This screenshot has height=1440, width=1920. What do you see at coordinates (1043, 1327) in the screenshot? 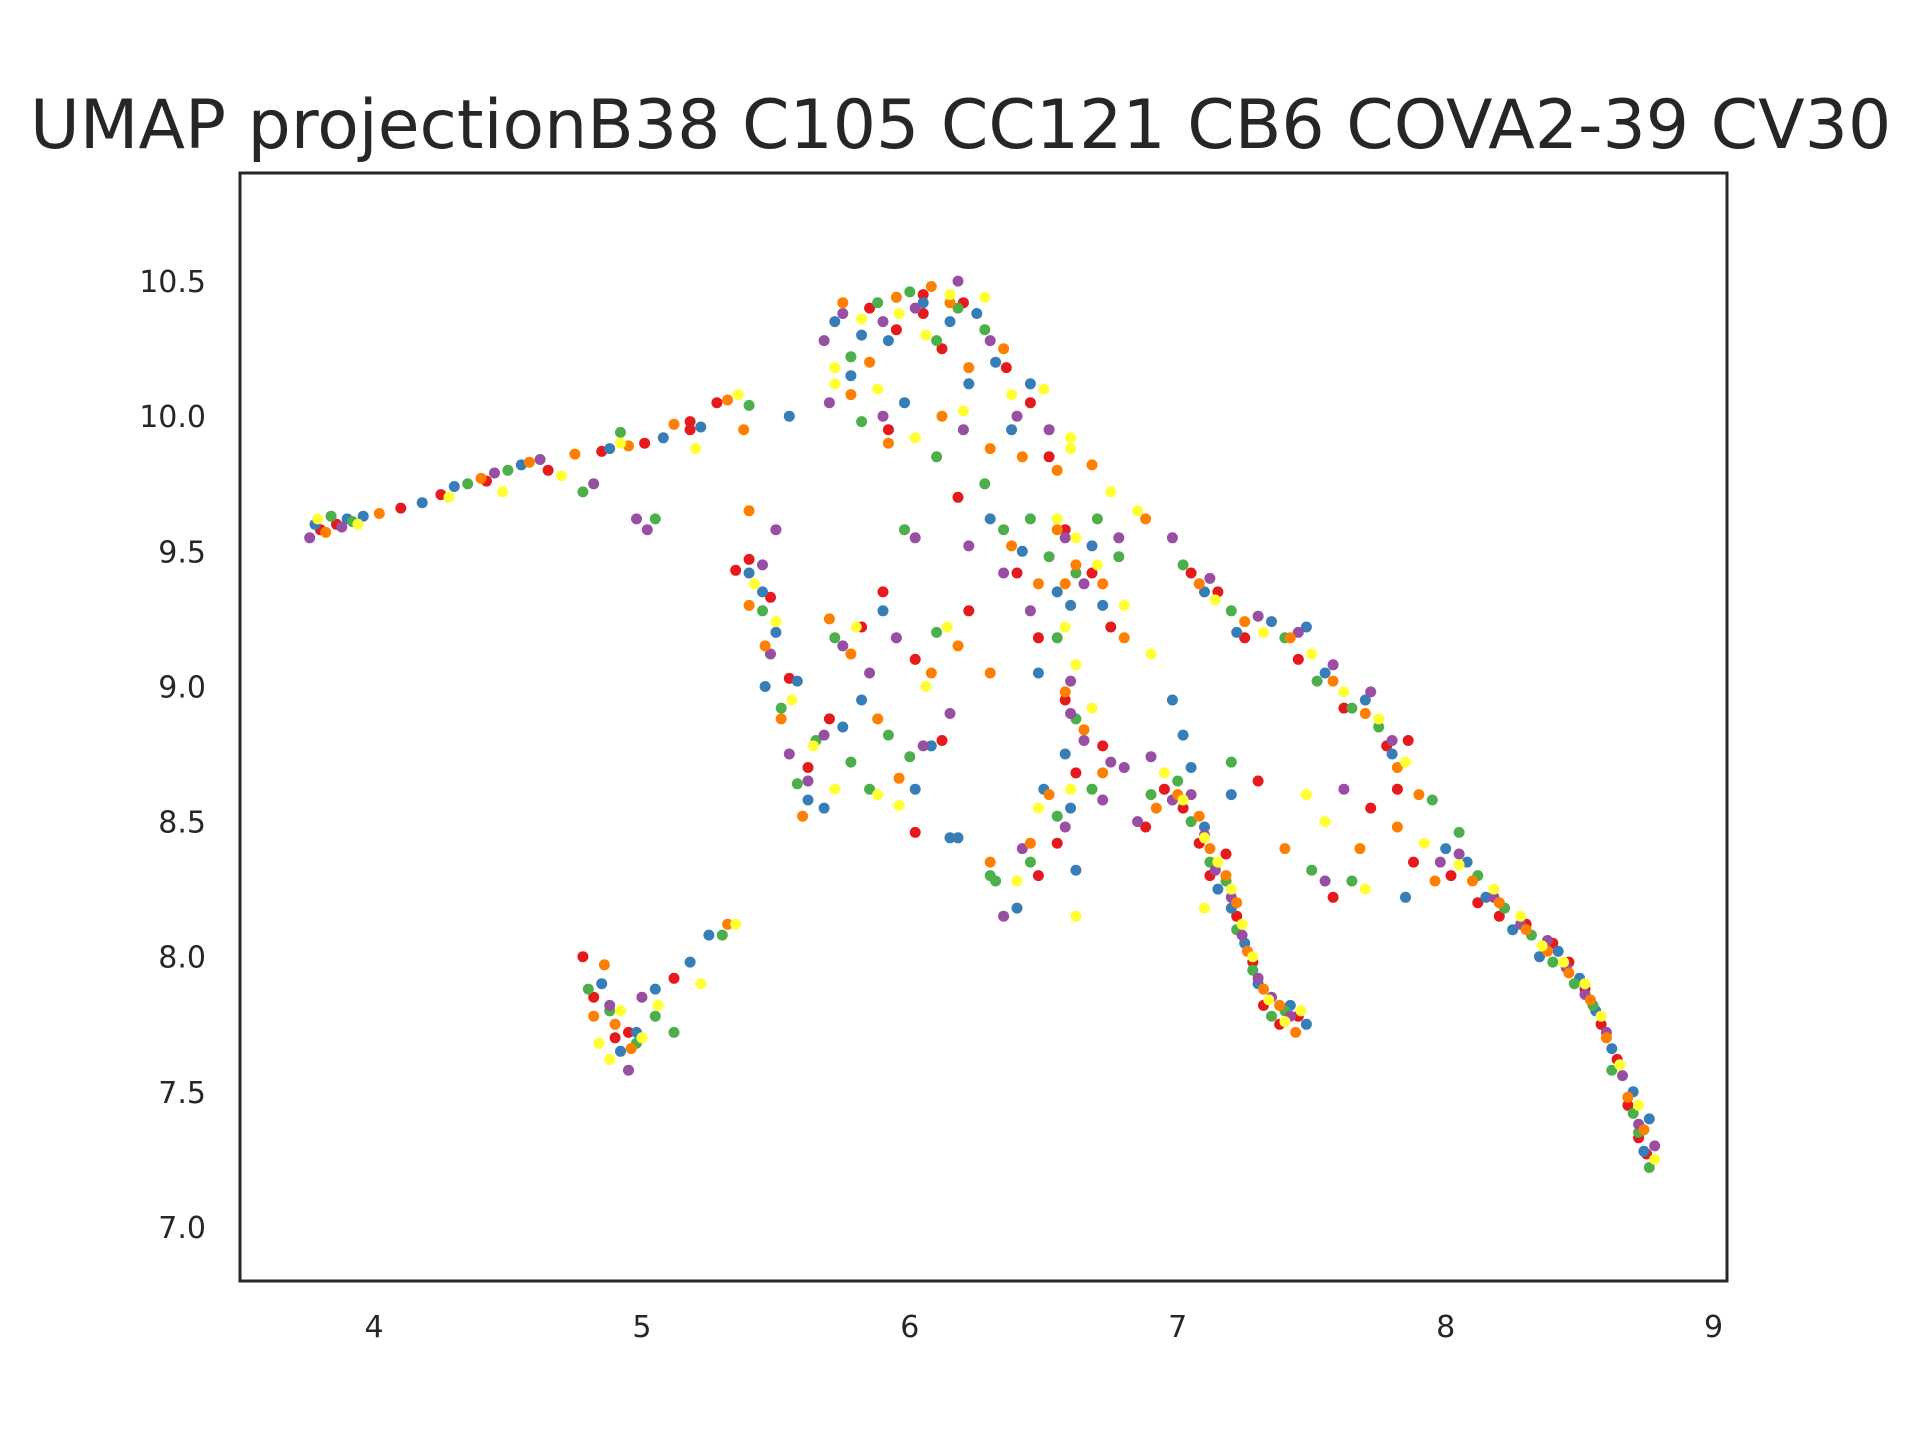
I see `x-axis-ticks: 4 5 6 7 8 9` at bounding box center [1043, 1327].